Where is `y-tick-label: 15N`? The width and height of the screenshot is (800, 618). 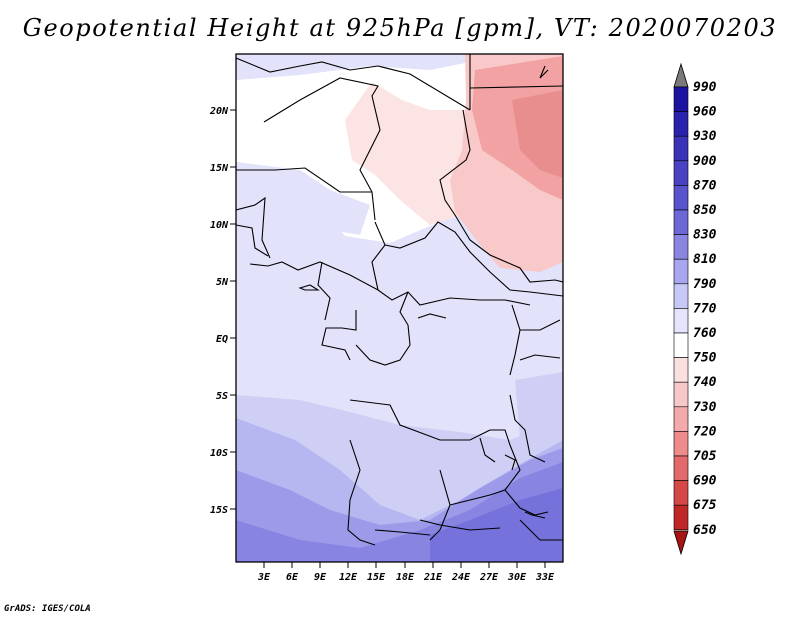
y-tick-label: 15N is located at coordinates (219, 168).